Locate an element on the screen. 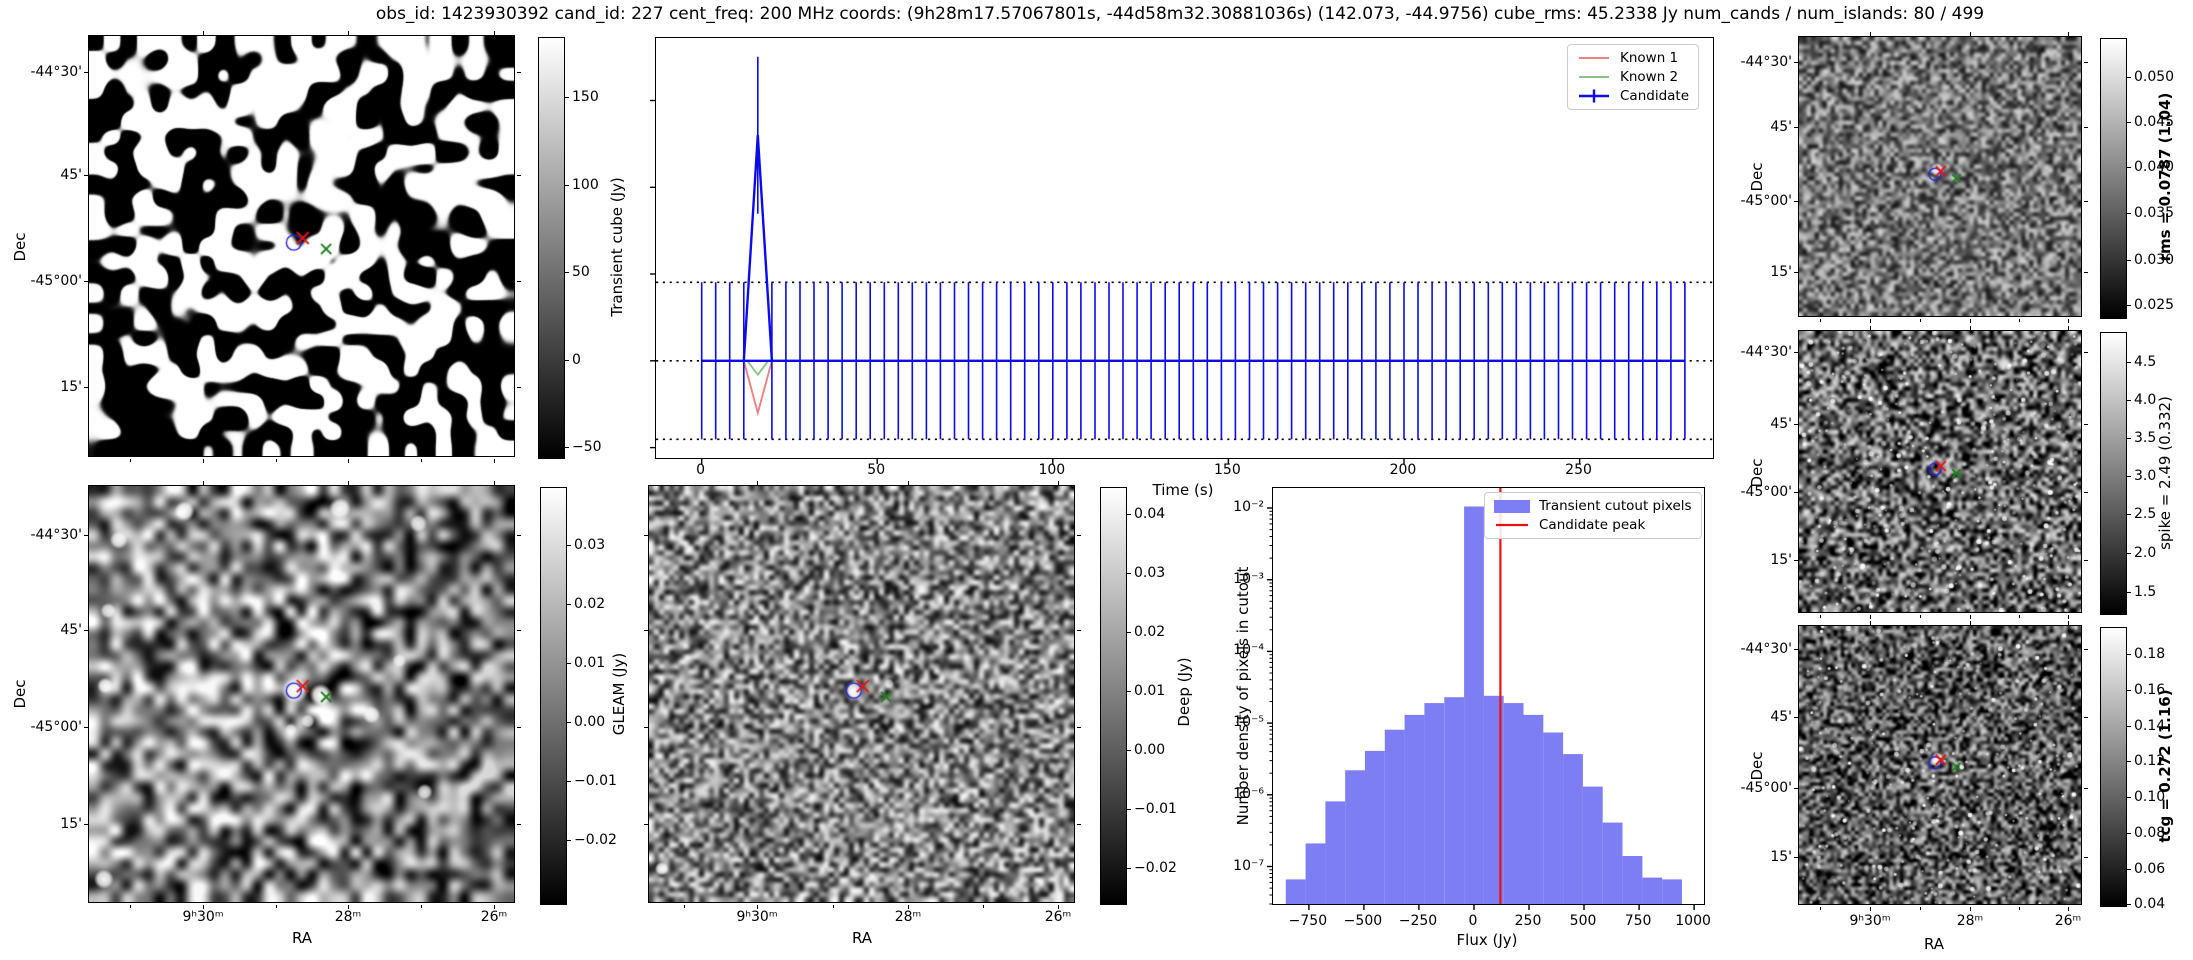  tick-label: 45' is located at coordinates (71, 175).